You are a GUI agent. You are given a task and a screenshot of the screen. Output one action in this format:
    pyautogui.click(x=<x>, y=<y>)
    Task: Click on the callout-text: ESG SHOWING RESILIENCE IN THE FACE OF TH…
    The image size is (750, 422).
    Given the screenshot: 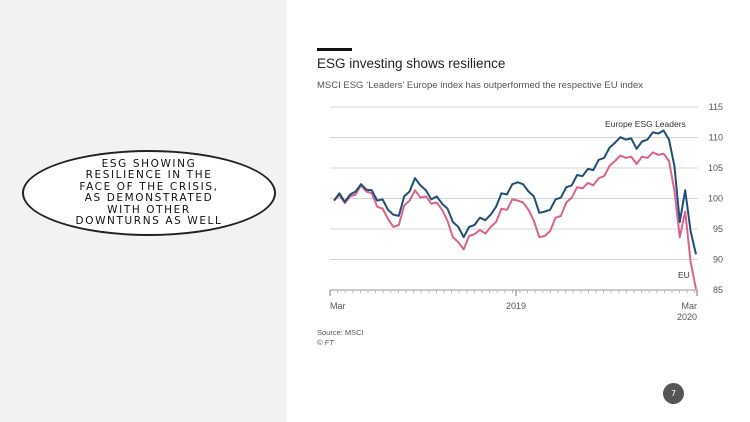 What is the action you would take?
    pyautogui.click(x=149, y=192)
    